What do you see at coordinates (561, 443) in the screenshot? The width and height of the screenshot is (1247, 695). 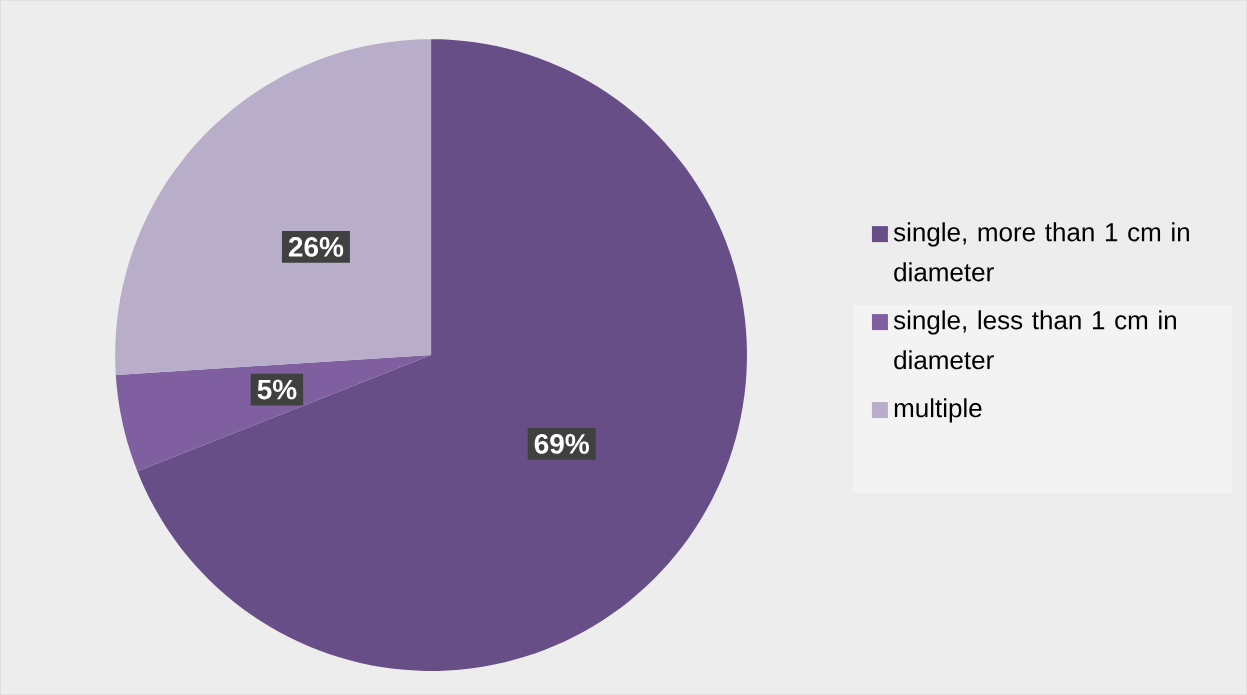 I see `data-label: 69%` at bounding box center [561, 443].